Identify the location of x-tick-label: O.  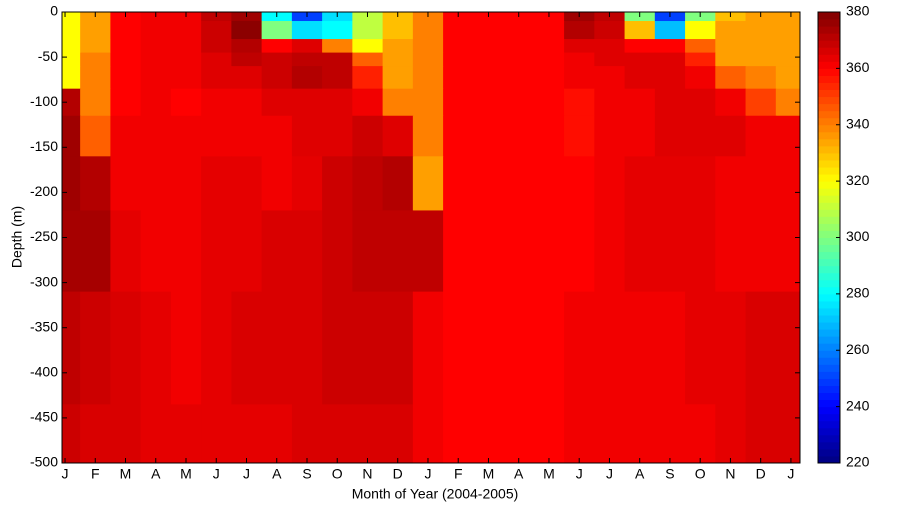
(700, 474).